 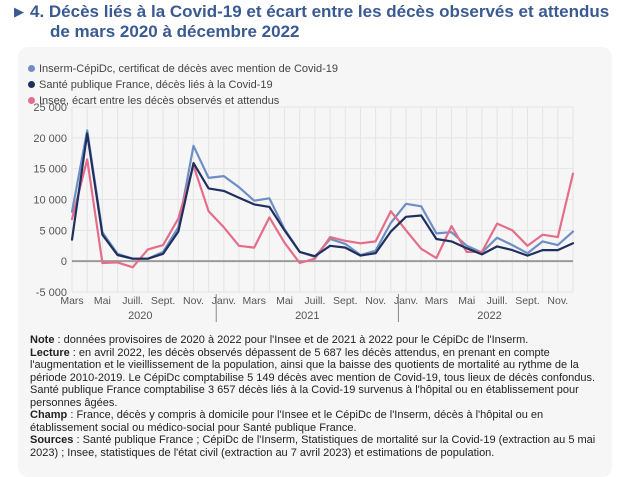 What do you see at coordinates (51, 293) in the screenshot?
I see `y-tick-label: -5 000` at bounding box center [51, 293].